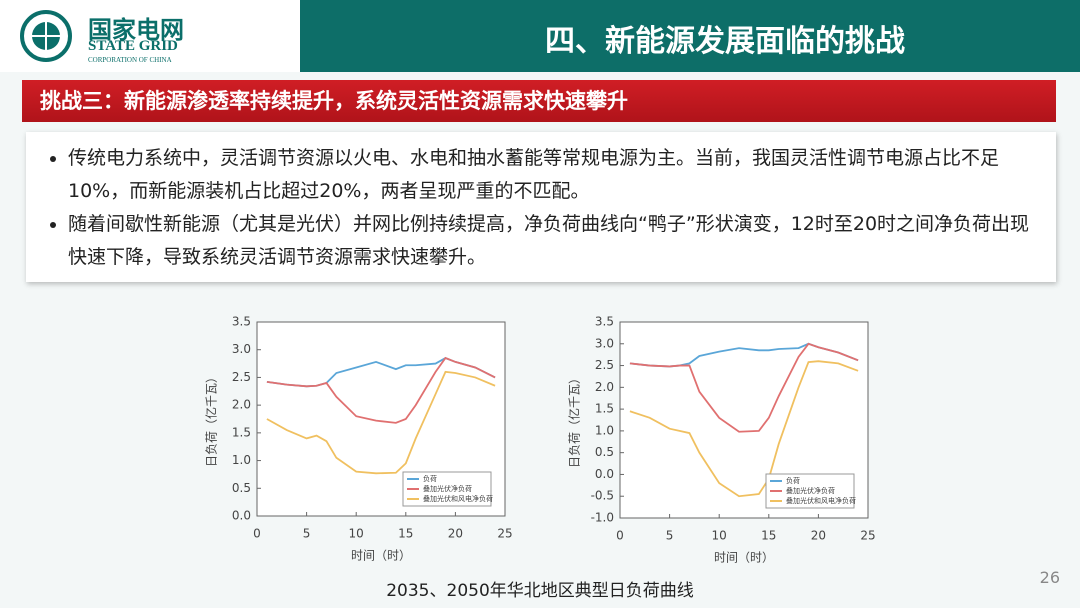  Describe the element at coordinates (133, 46) in the screenshot. I see `logo-english: STATE GRID` at that location.